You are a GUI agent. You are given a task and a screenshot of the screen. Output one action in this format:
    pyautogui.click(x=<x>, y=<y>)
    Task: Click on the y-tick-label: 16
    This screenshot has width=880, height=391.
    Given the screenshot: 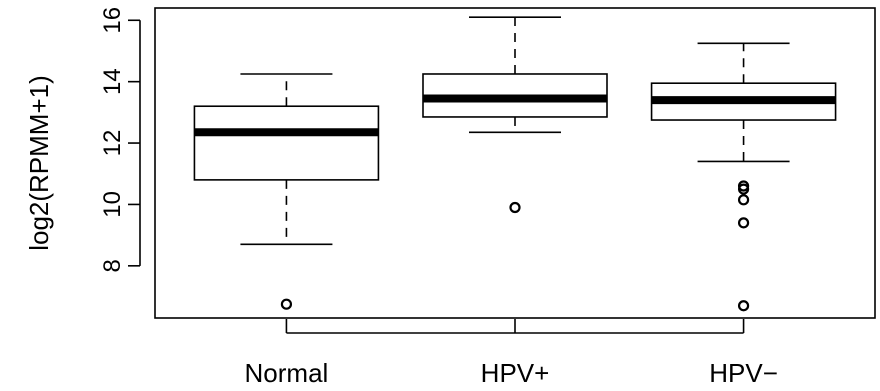 What is the action you would take?
    pyautogui.click(x=112, y=20)
    